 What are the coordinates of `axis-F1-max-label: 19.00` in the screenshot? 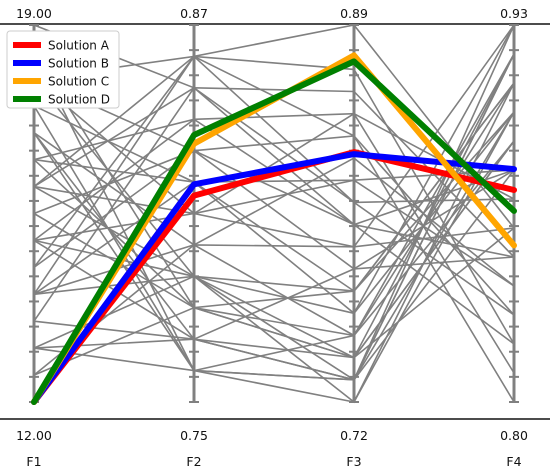 It's located at (34, 13).